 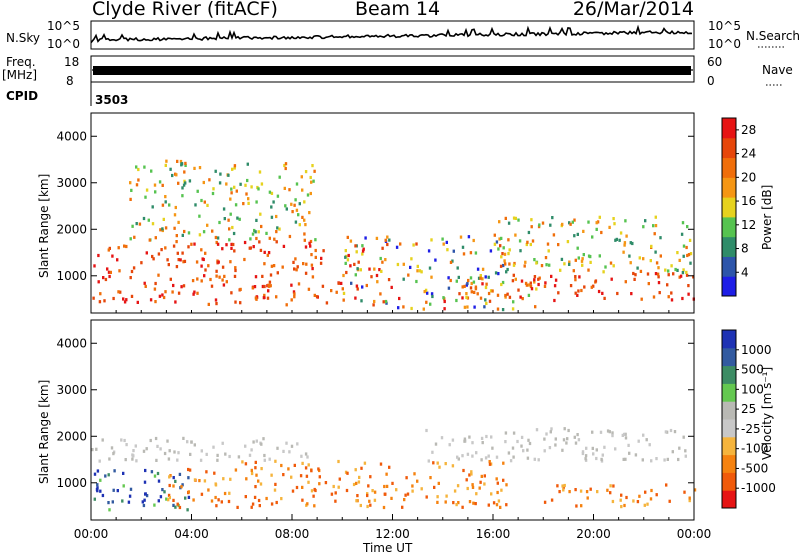 I want to click on x-tick-label: 20:00, so click(x=593, y=534).